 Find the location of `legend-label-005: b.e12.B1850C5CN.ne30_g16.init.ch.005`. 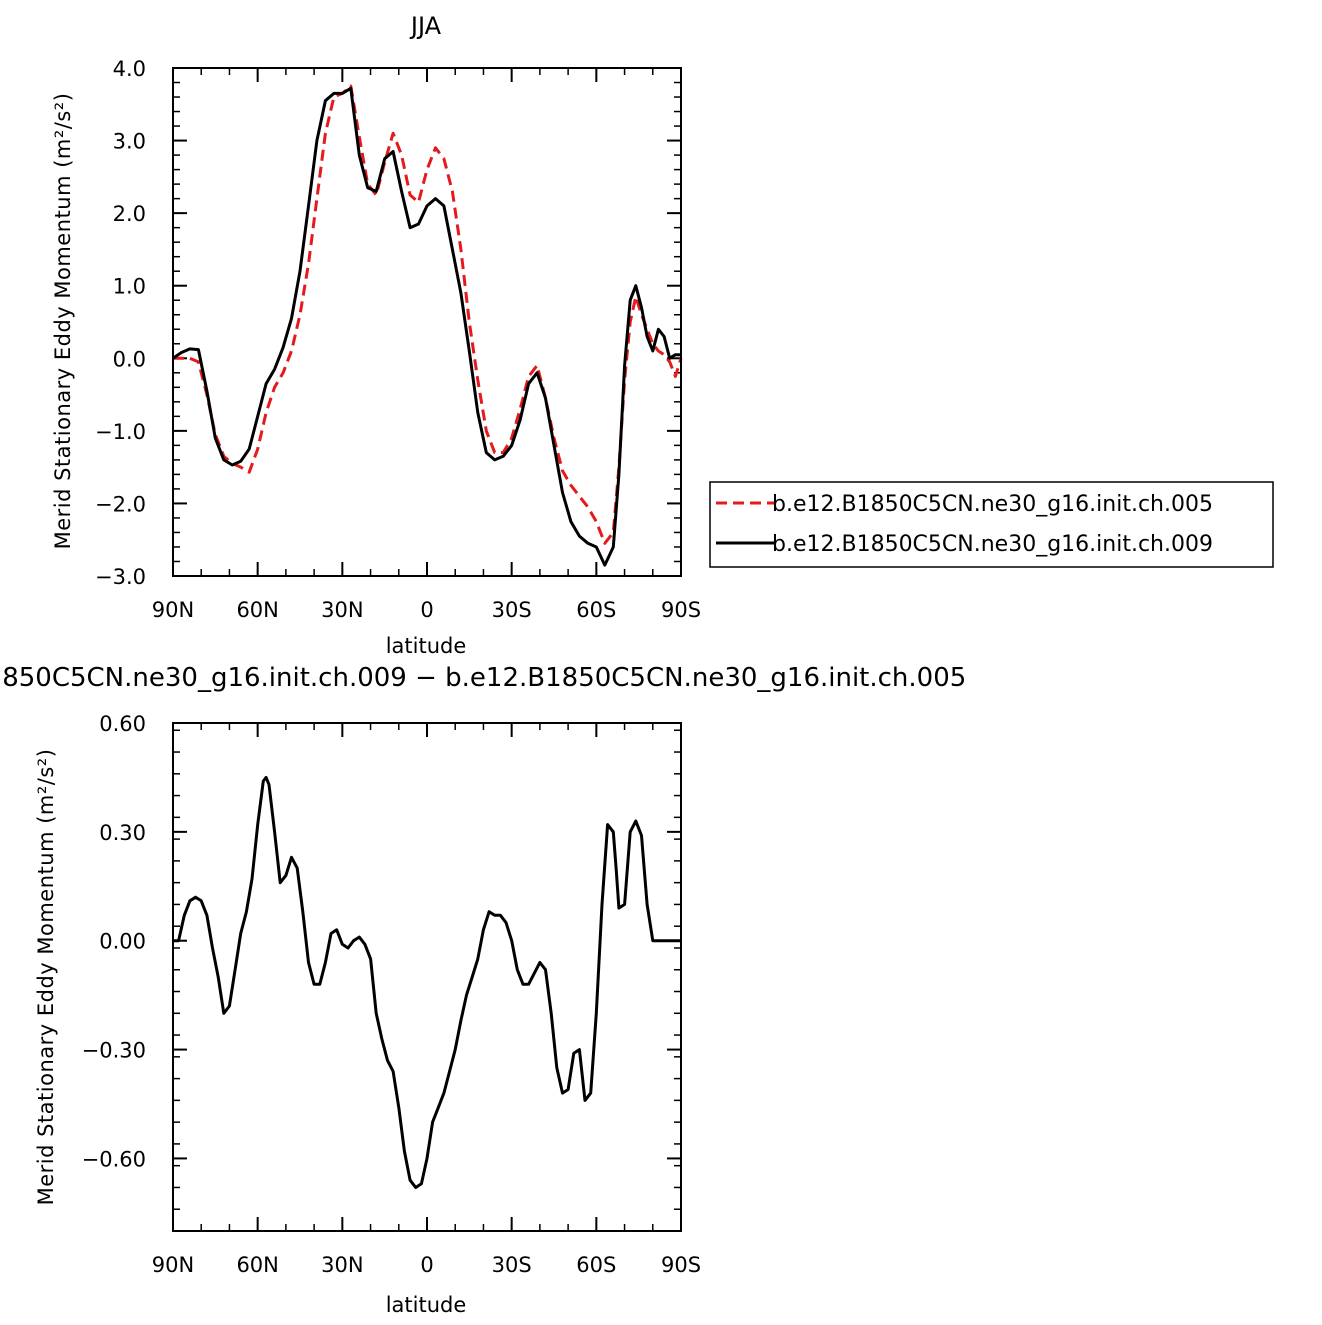

legend-label-005: b.e12.B1850C5CN.ne30_g16.init.ch.005 is located at coordinates (992, 504).